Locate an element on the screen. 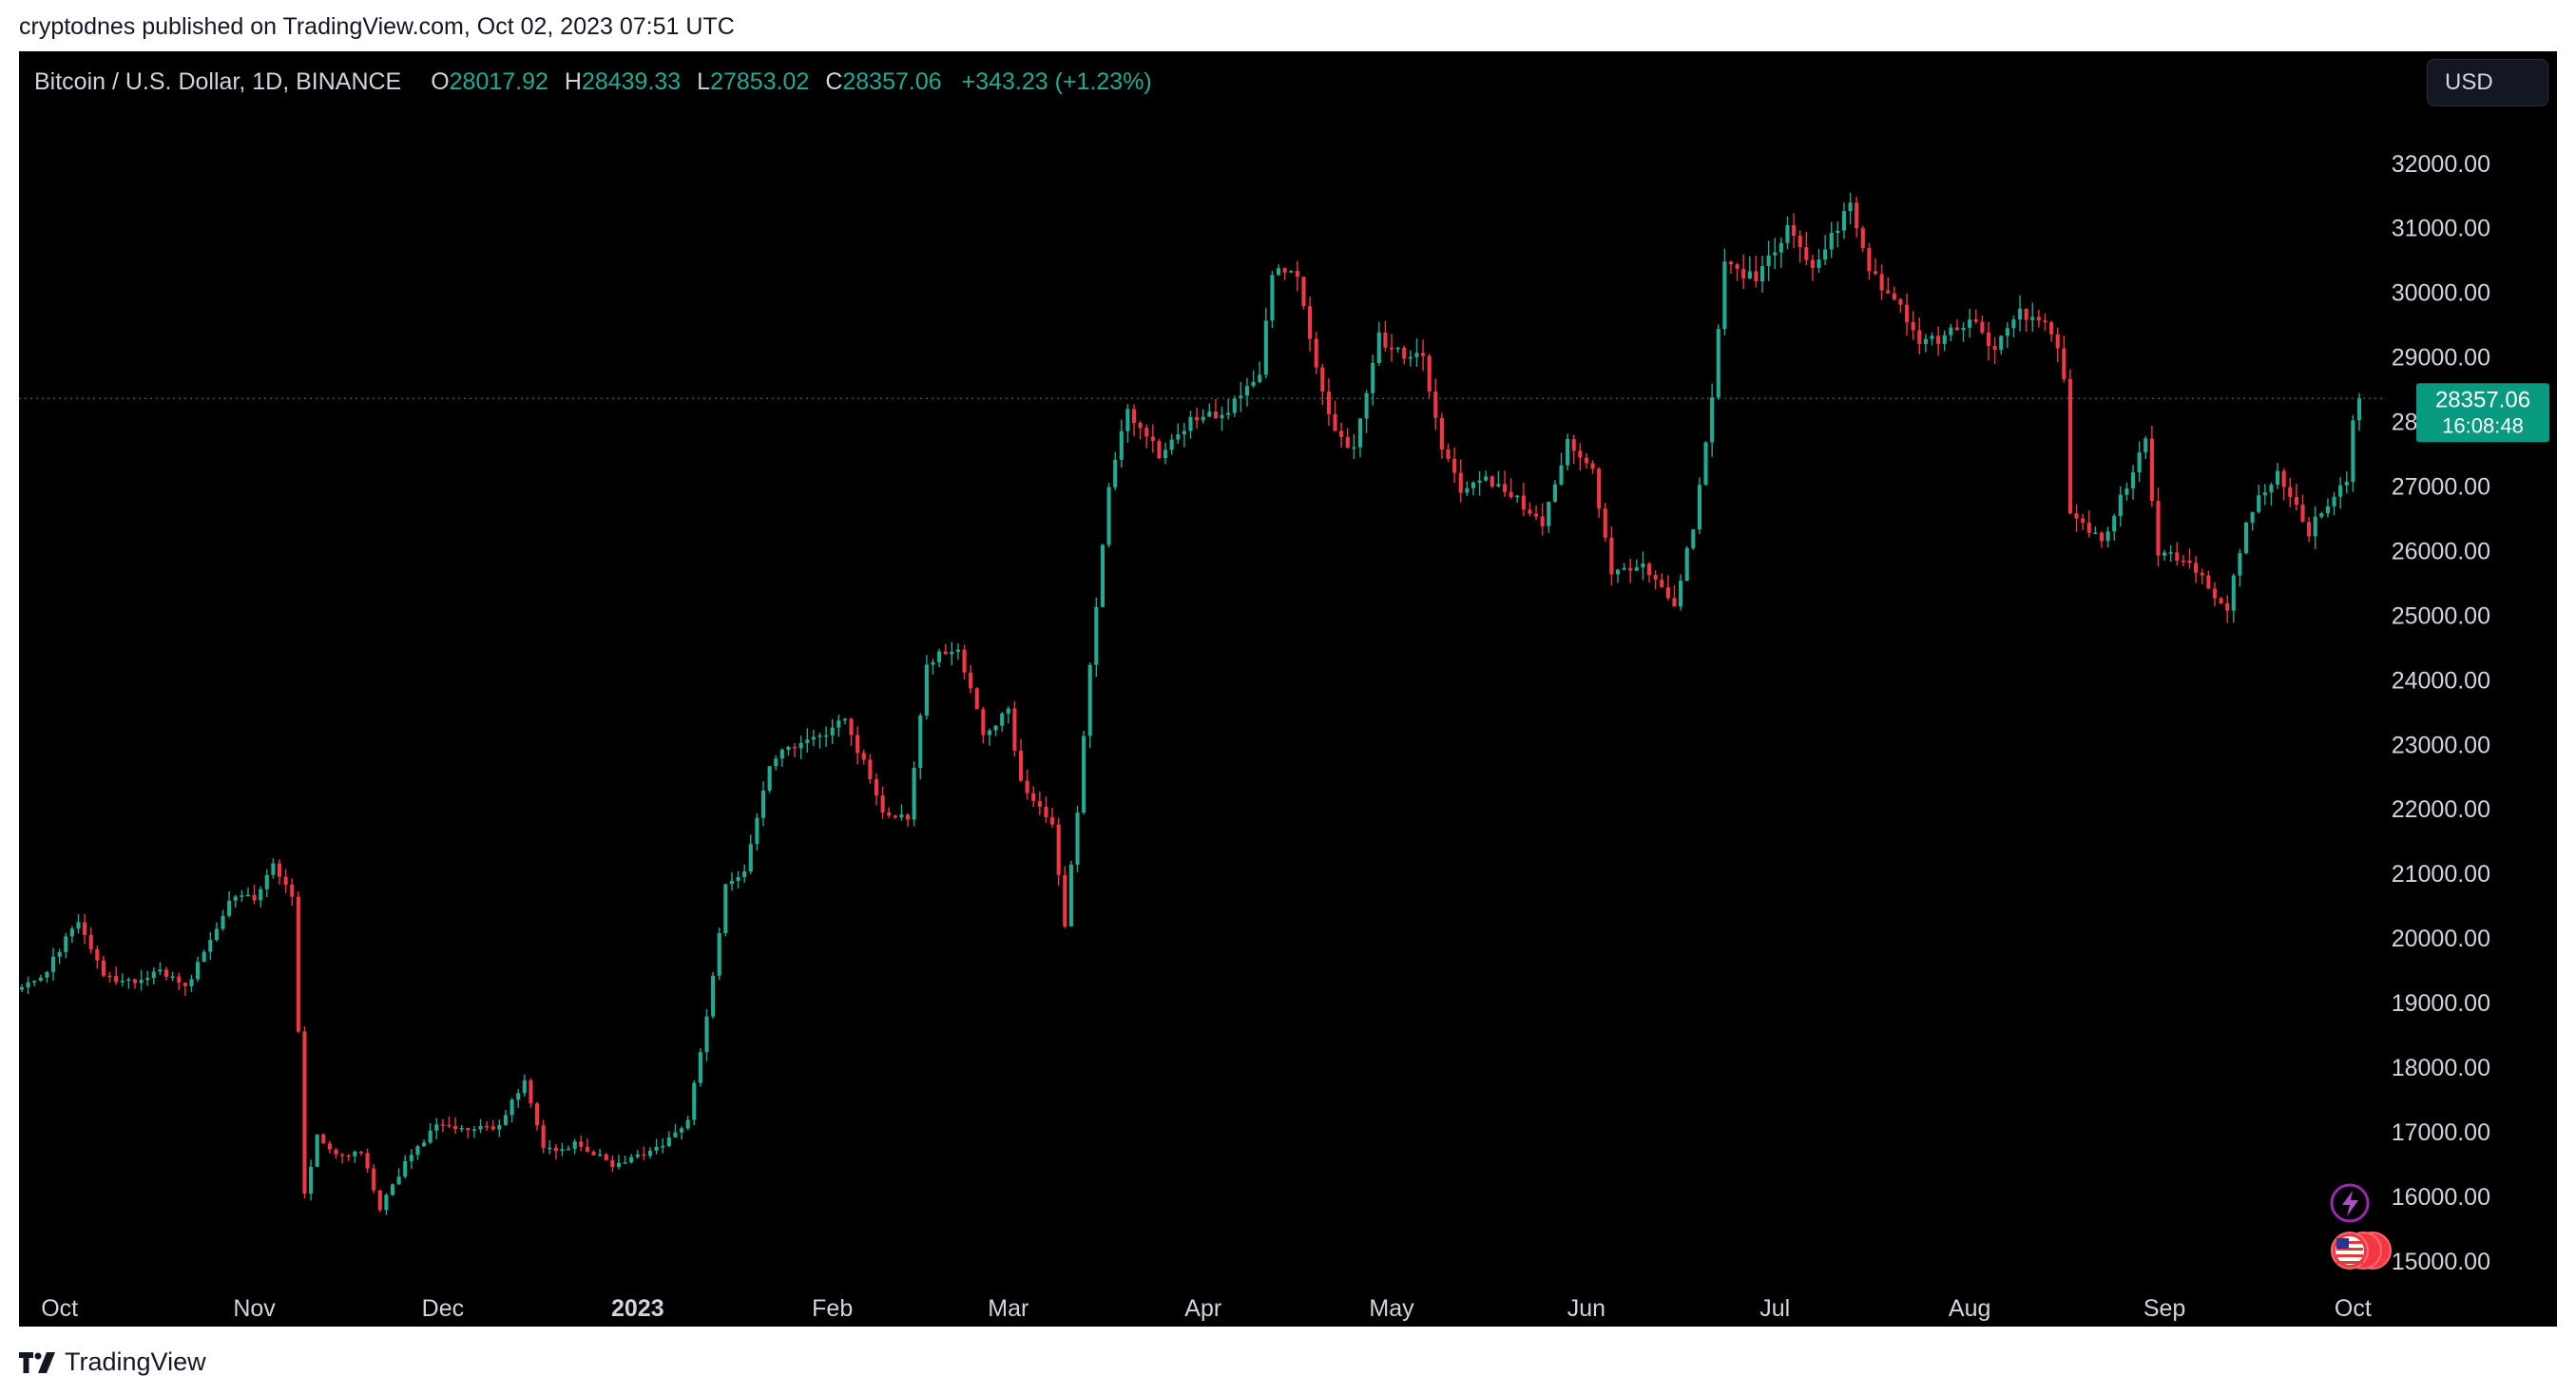 This screenshot has height=1395, width=2576. currency-button: USD is located at coordinates (2488, 83).